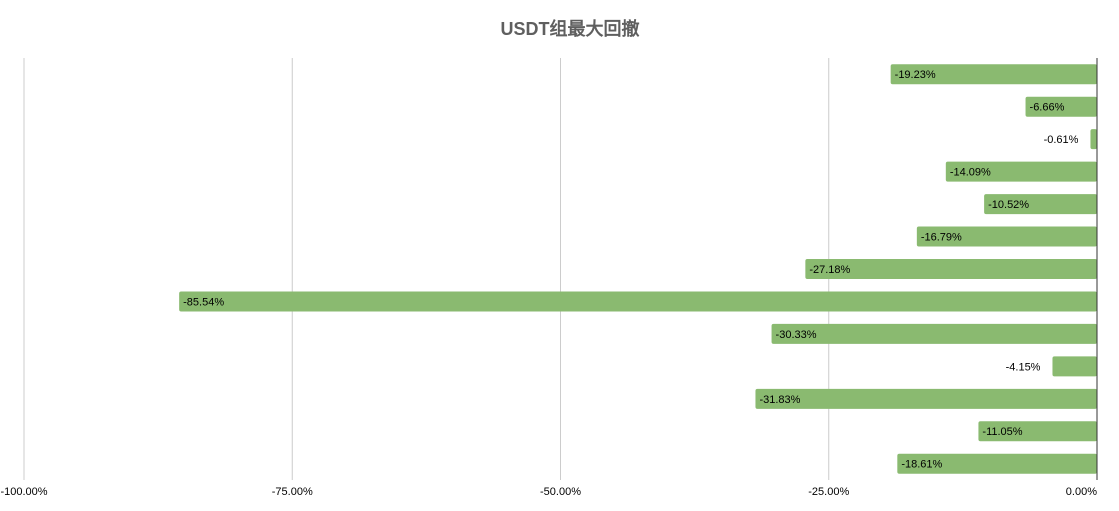 The image size is (1119, 511). I want to click on x-tick-label: -100.00%, so click(23, 492).